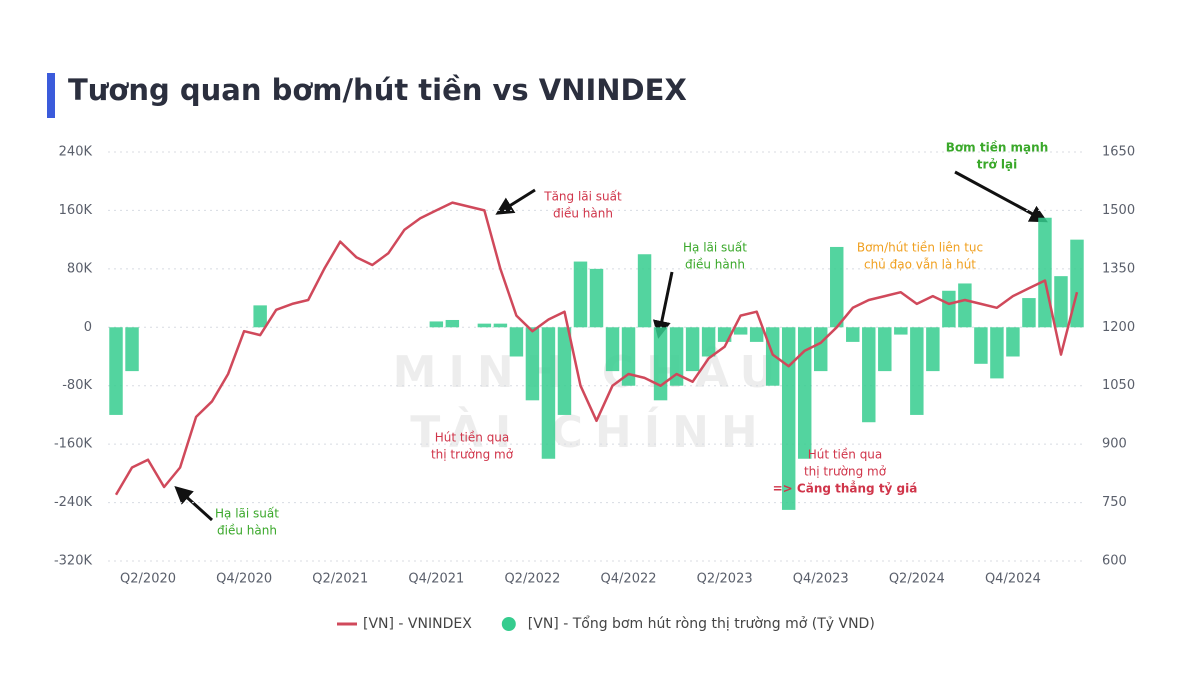 This screenshot has height=675, width=1200. I want to click on x-tick-label: Q4/2020, so click(244, 579).